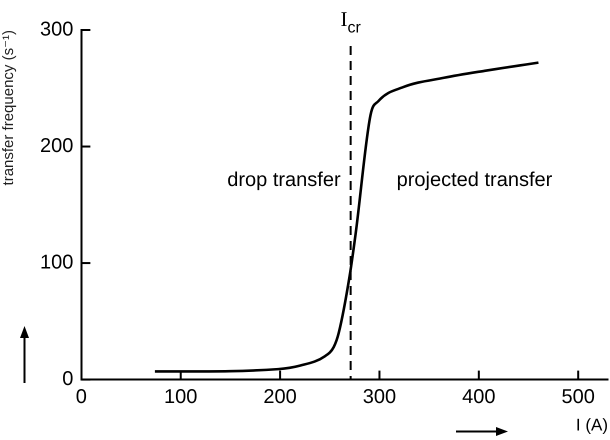 The image size is (610, 440). What do you see at coordinates (68, 379) in the screenshot?
I see `y-tick-label: 0` at bounding box center [68, 379].